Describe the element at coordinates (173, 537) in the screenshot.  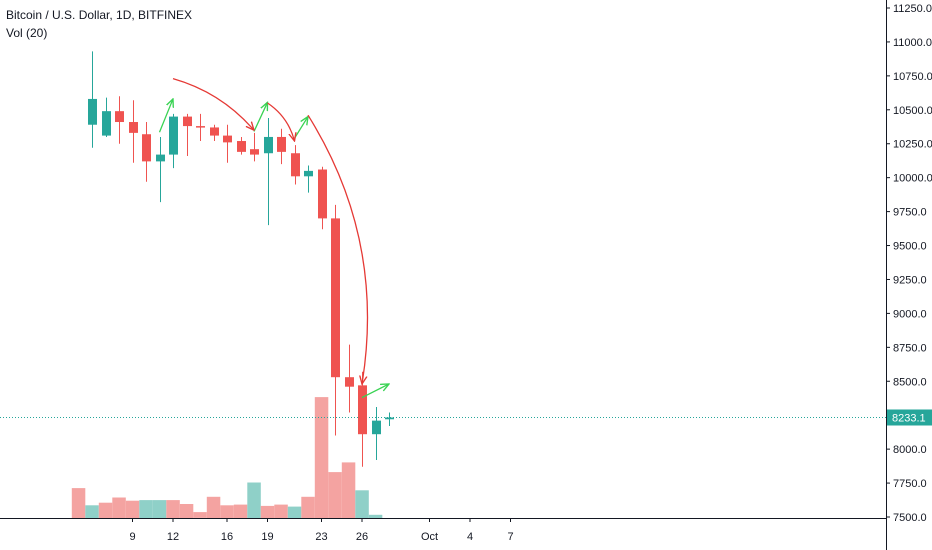
I see `x-tick-label: 12` at that location.